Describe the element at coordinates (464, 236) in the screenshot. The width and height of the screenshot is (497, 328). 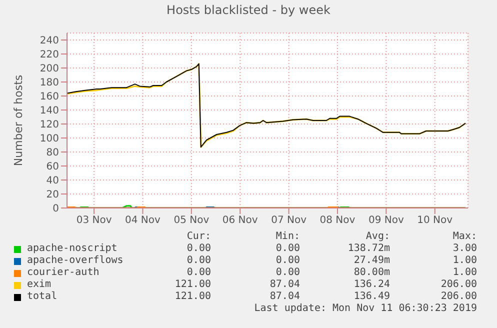
I see `text: Max:` at that location.